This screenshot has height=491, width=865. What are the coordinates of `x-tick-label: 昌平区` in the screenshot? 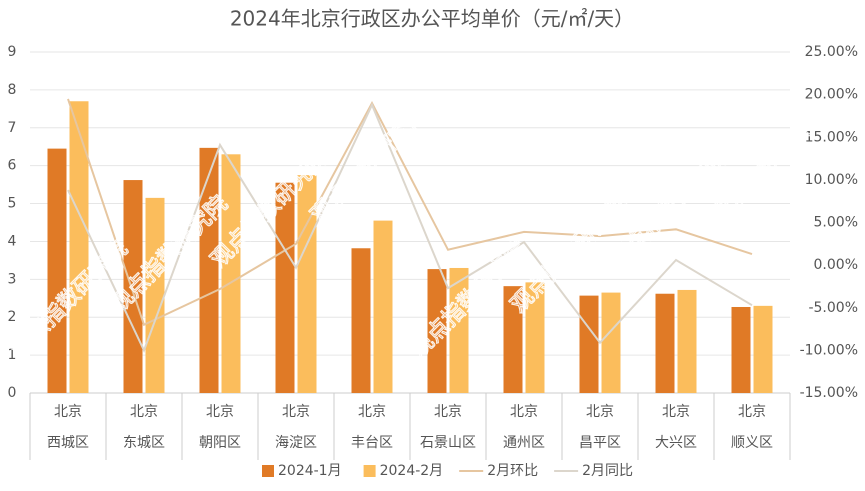 It's located at (600, 443).